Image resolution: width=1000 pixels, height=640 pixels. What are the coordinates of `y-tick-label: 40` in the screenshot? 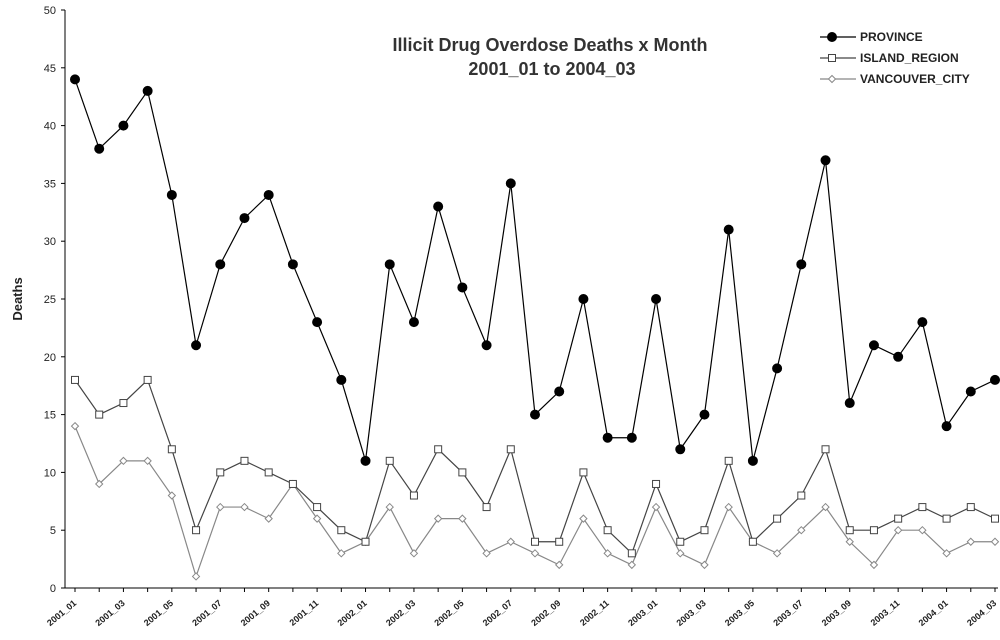 It's located at (50, 127).